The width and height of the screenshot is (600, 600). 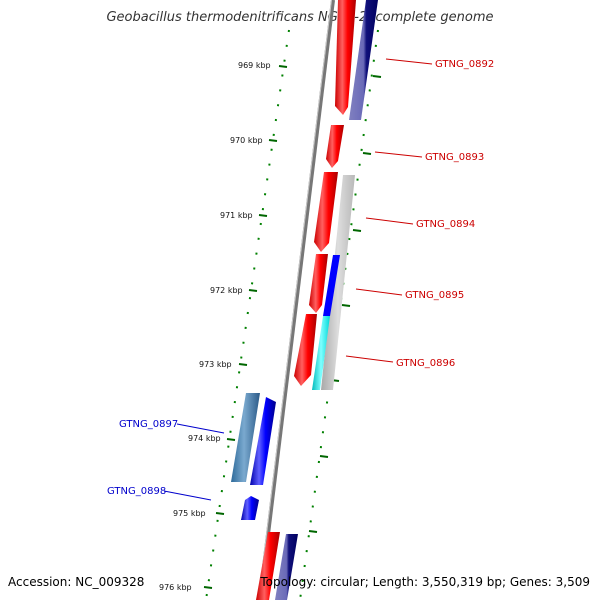 I want to click on scale-label: 974 kbp, so click(x=204, y=438).